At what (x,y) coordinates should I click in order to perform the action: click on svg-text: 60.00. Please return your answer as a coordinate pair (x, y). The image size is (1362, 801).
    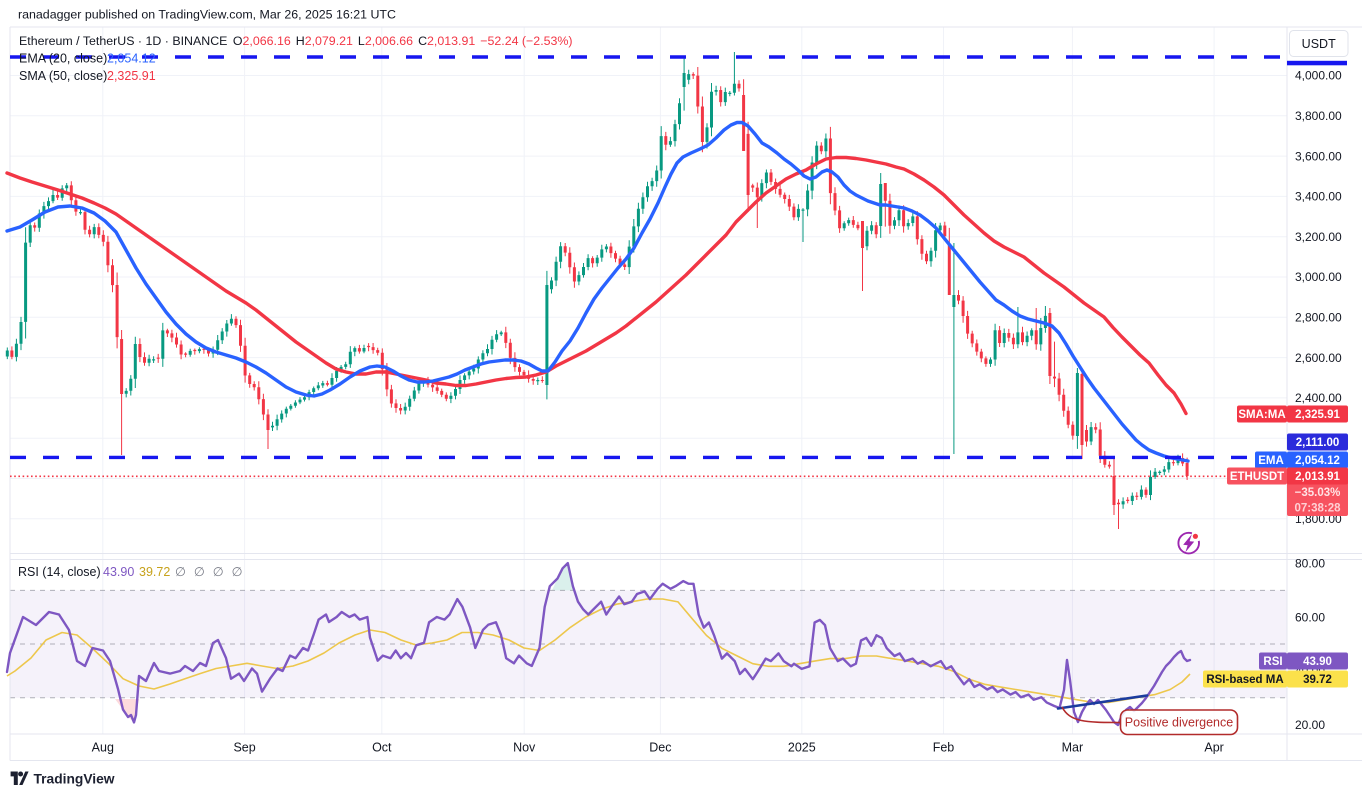
    Looking at the image, I should click on (1310, 617).